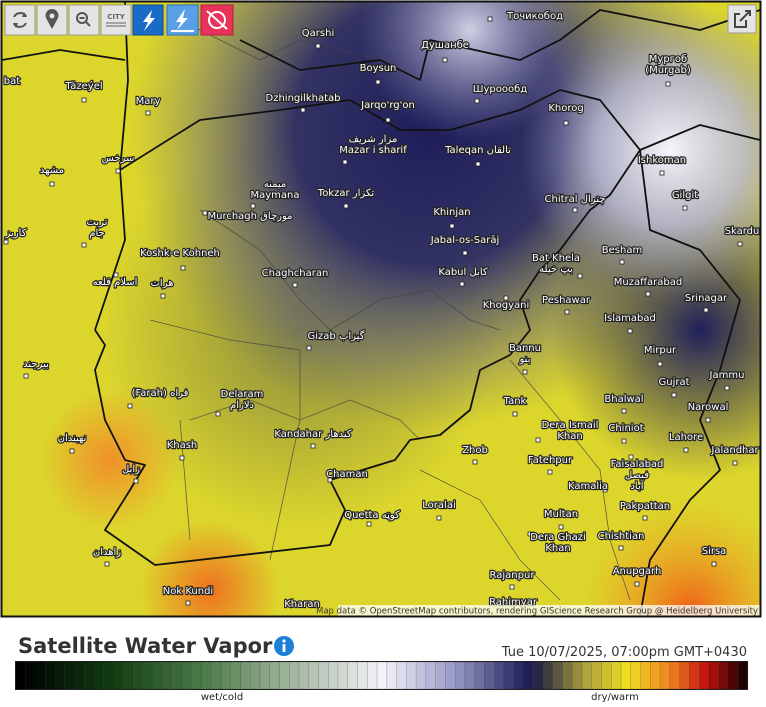  Describe the element at coordinates (284, 646) in the screenshot. I see `info-button` at that location.